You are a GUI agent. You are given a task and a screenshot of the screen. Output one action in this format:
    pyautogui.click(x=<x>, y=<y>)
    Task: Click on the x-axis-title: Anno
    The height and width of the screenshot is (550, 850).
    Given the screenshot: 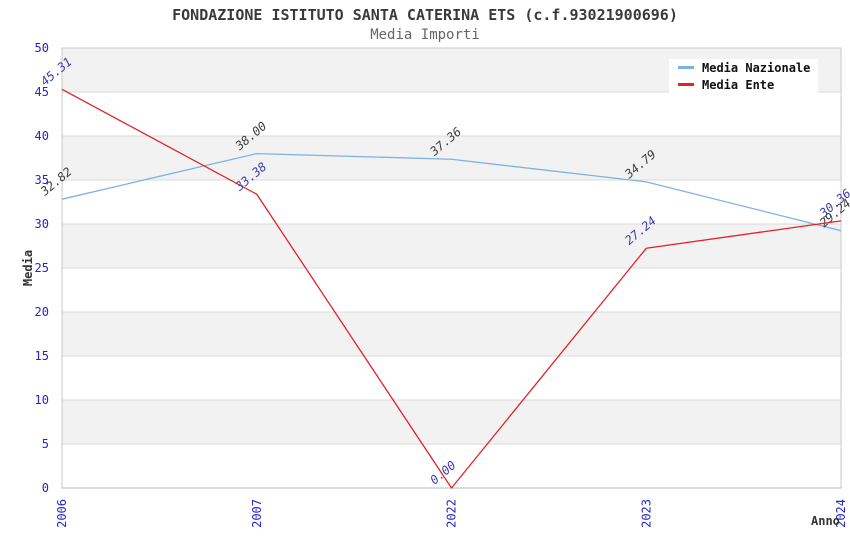 What is the action you would take?
    pyautogui.click(x=825, y=521)
    